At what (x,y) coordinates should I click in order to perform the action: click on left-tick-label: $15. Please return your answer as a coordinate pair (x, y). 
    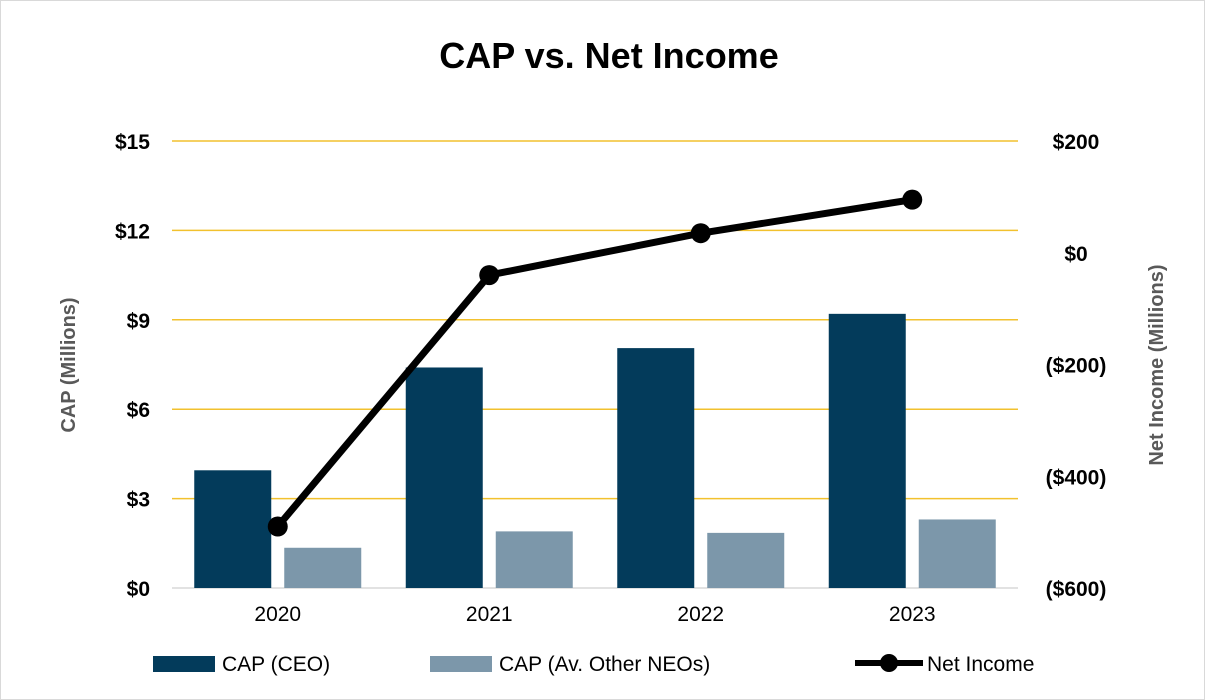
    Looking at the image, I should click on (132, 142).